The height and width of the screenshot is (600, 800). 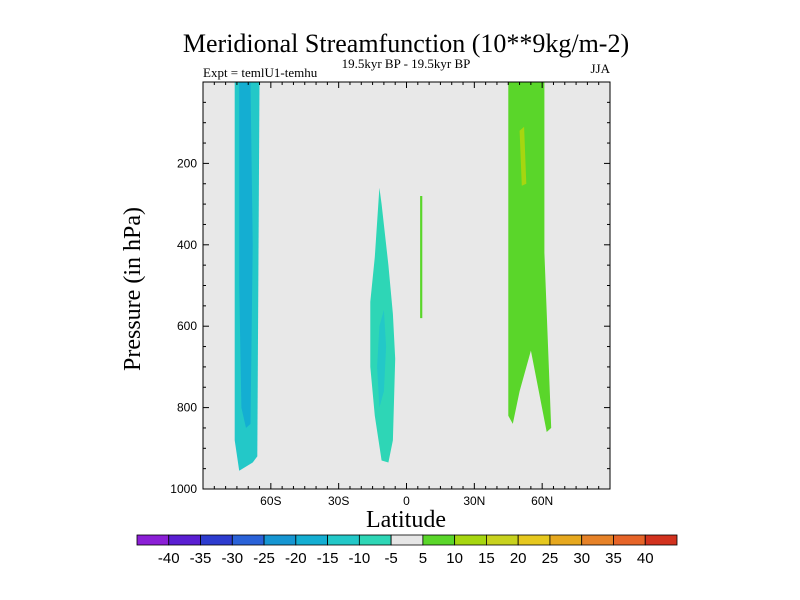 What do you see at coordinates (183, 489) in the screenshot?
I see `y-tick-label: 1000` at bounding box center [183, 489].